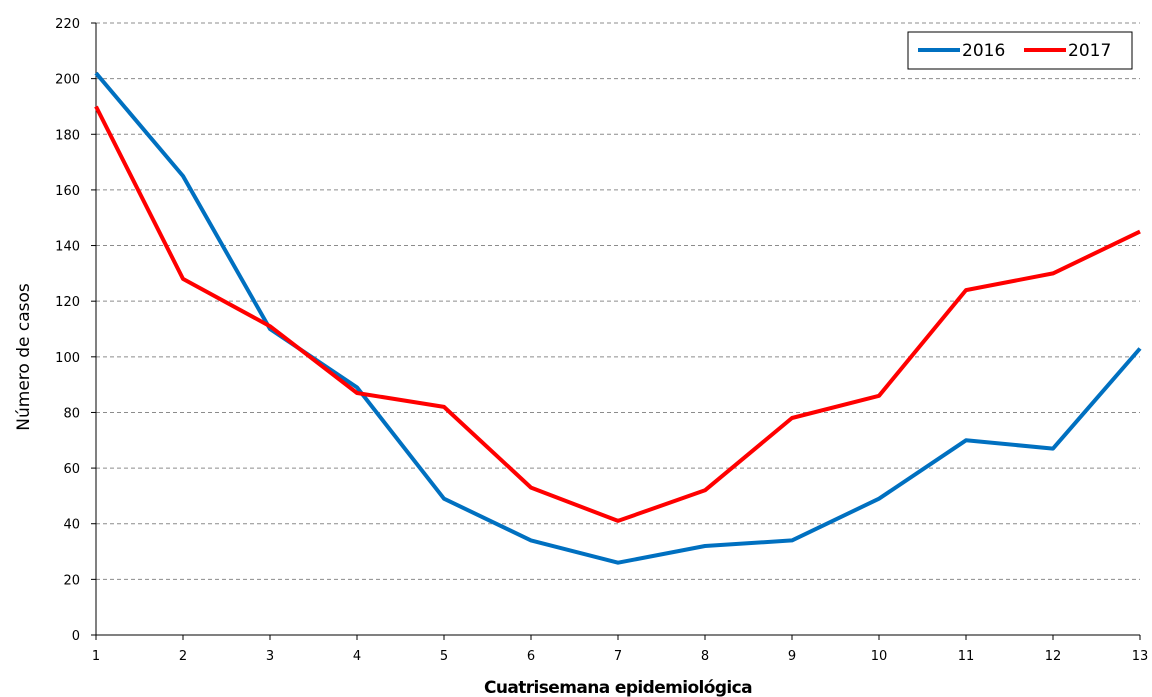  Describe the element at coordinates (270, 656) in the screenshot. I see `x-tick-label: 3` at that location.